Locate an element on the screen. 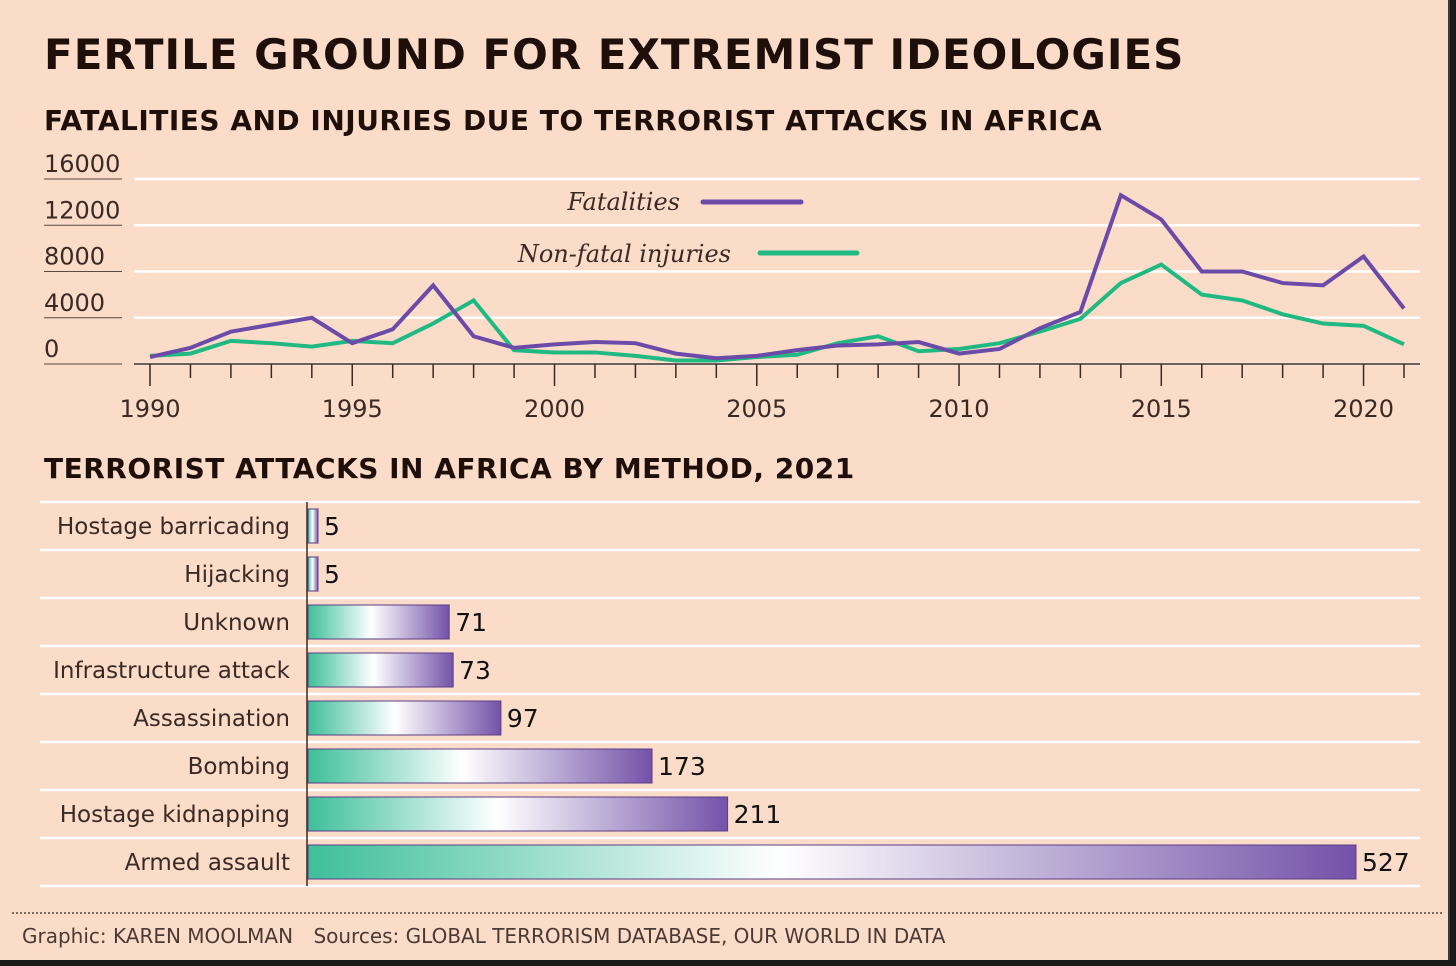 The image size is (1456, 966). bar-value-label: 71 is located at coordinates (471, 622).